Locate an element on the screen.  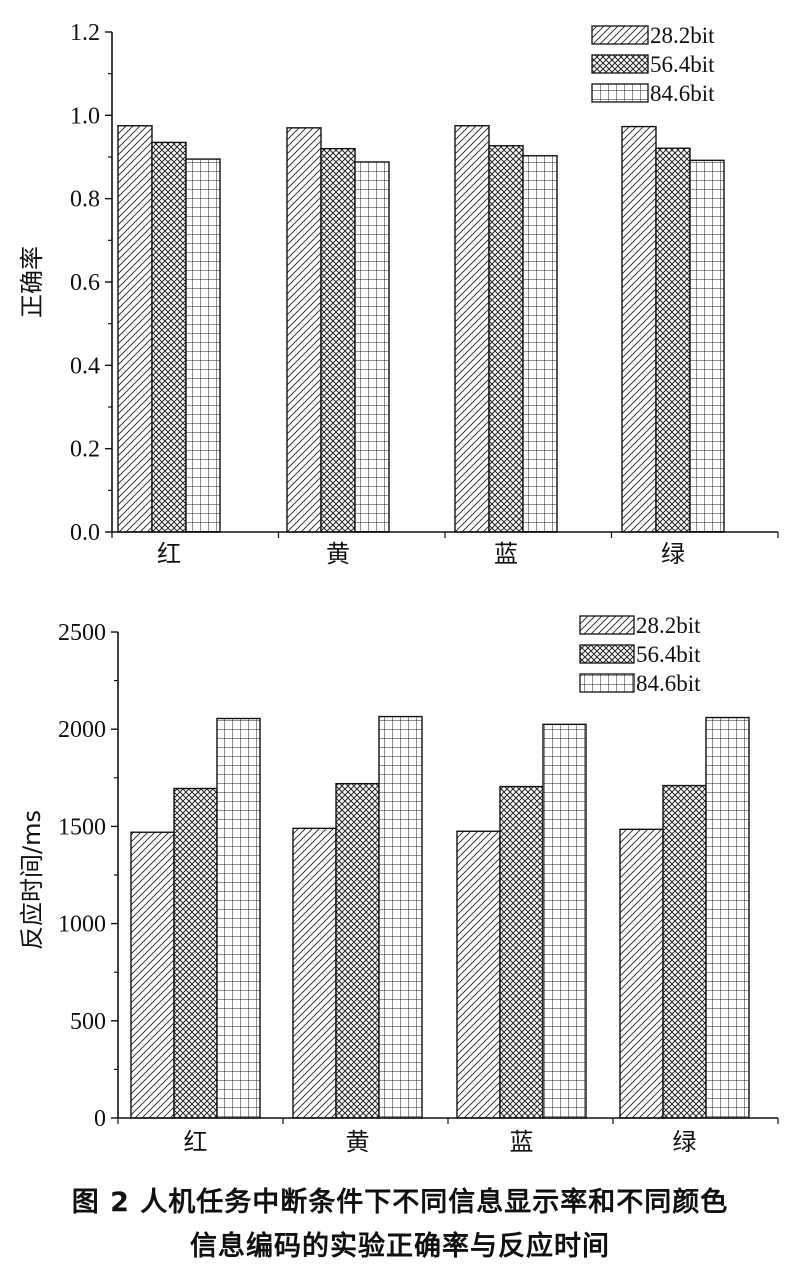
y-tick-label: 2500 is located at coordinates (82, 633).